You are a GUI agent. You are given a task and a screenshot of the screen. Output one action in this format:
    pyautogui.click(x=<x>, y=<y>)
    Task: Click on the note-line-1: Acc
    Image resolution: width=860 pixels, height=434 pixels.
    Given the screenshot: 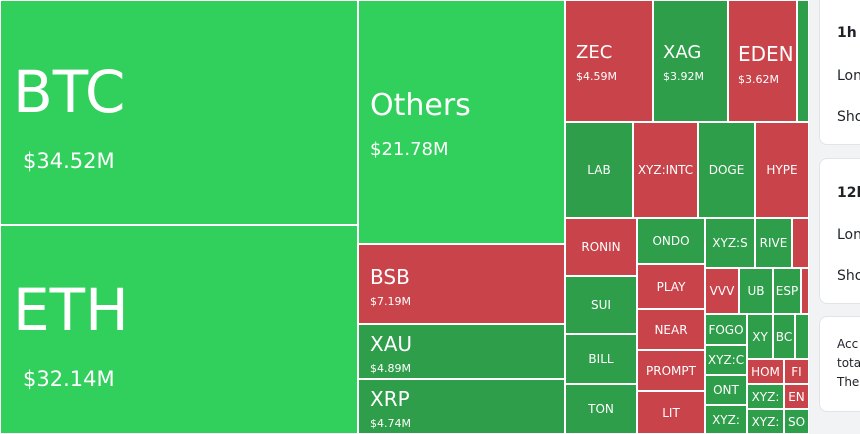 What is the action you would take?
    pyautogui.click(x=848, y=344)
    